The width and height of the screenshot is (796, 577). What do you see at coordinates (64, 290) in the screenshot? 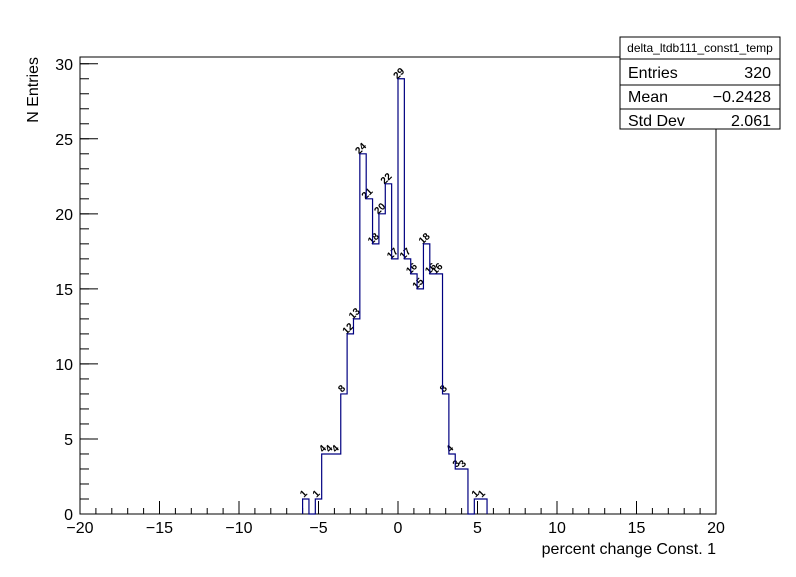
I see `y-tick-label: 15` at bounding box center [64, 290].